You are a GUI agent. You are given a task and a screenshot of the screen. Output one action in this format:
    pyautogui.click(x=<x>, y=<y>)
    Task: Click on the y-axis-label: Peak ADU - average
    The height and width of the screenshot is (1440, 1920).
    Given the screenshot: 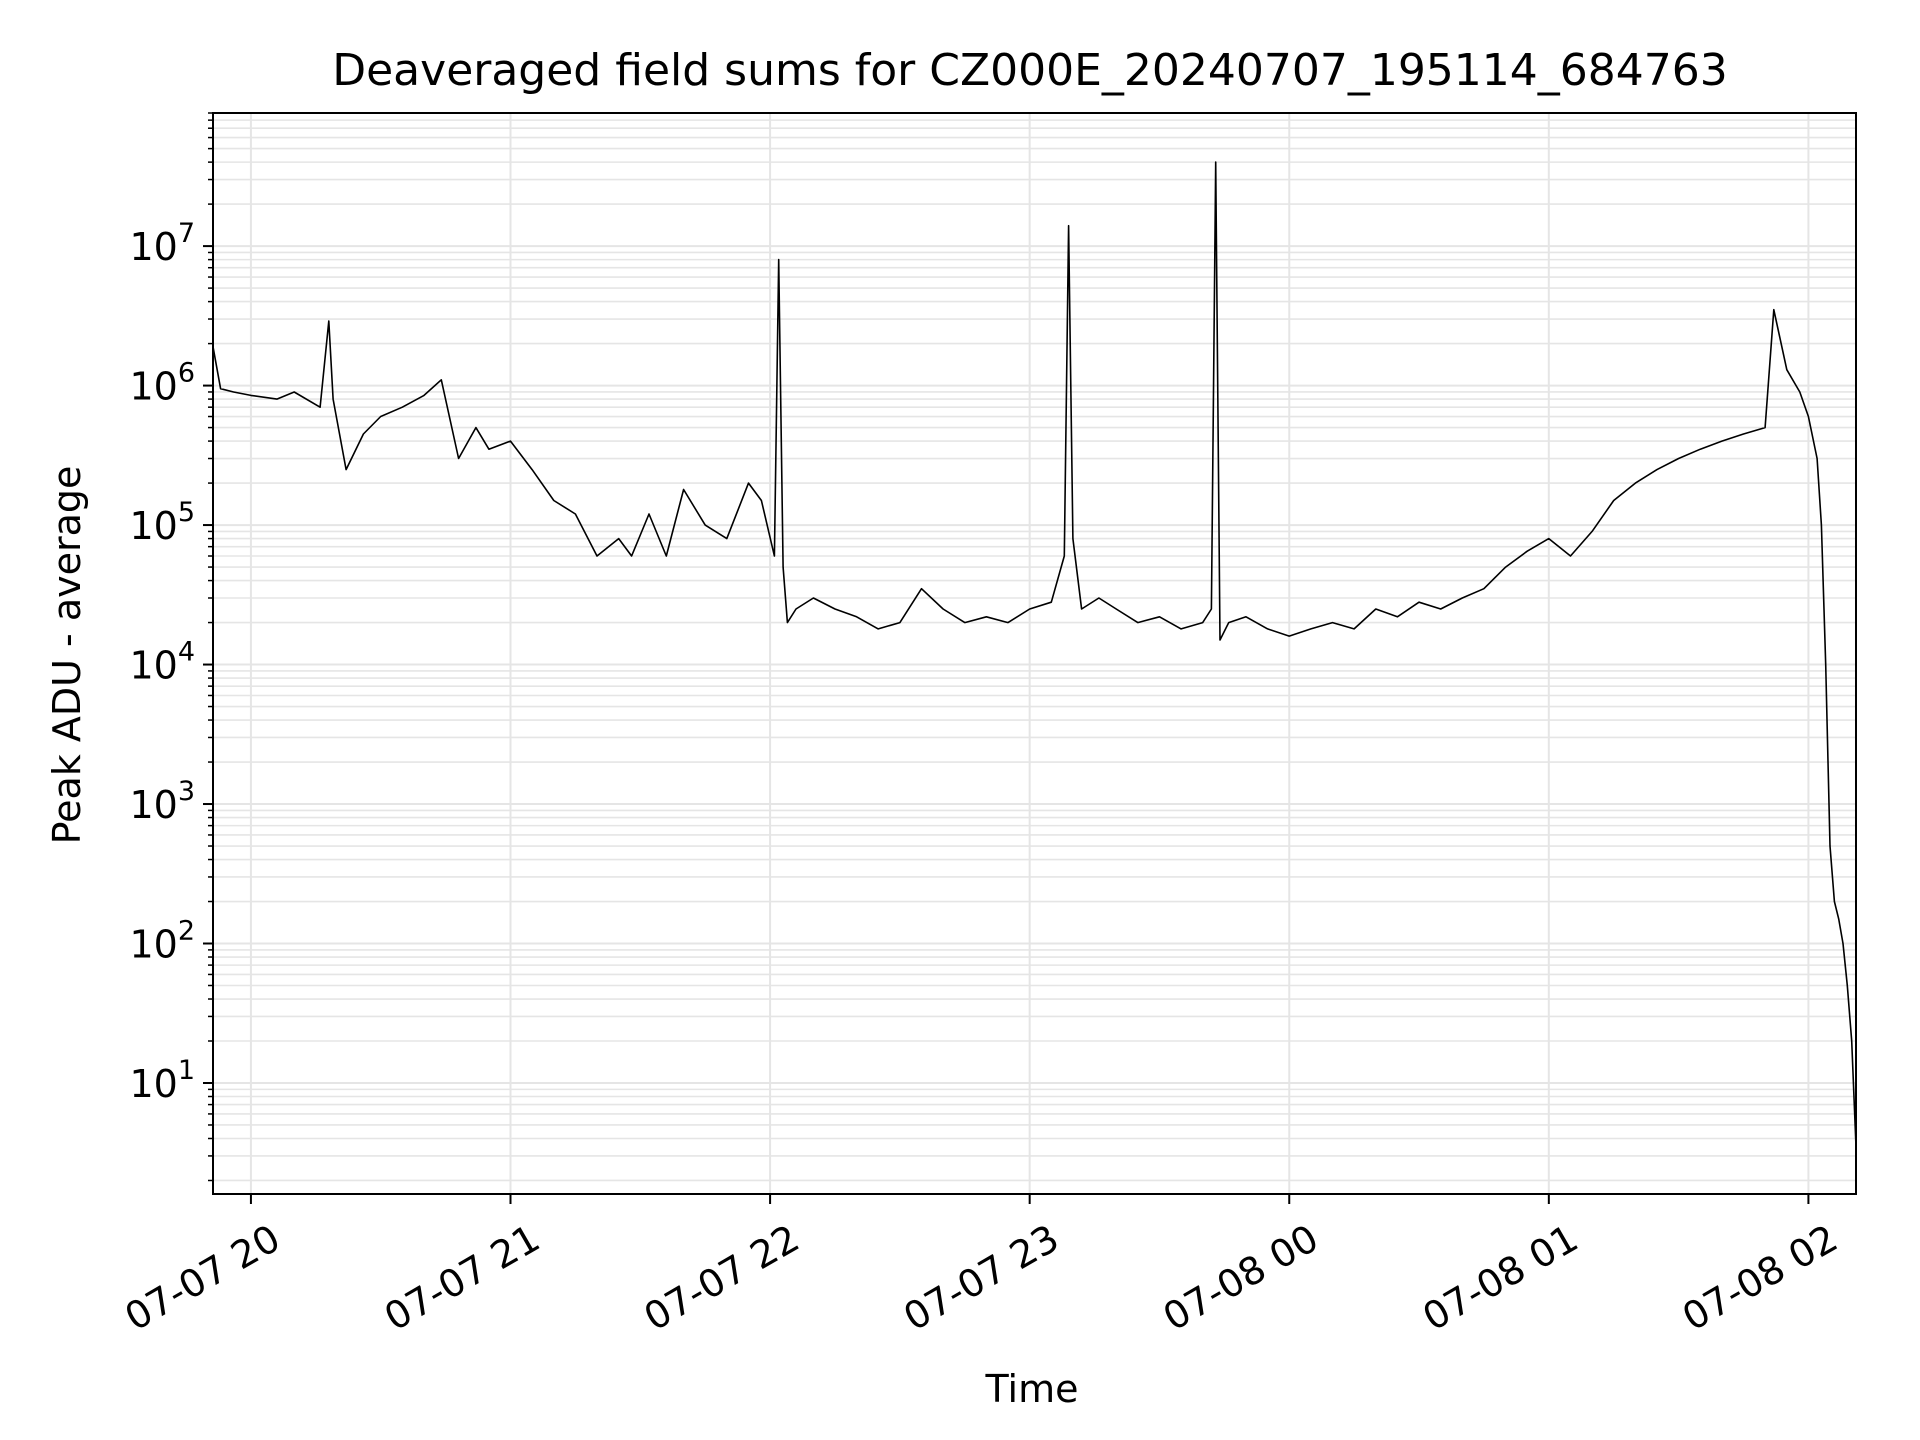 What is the action you would take?
    pyautogui.click(x=67, y=655)
    